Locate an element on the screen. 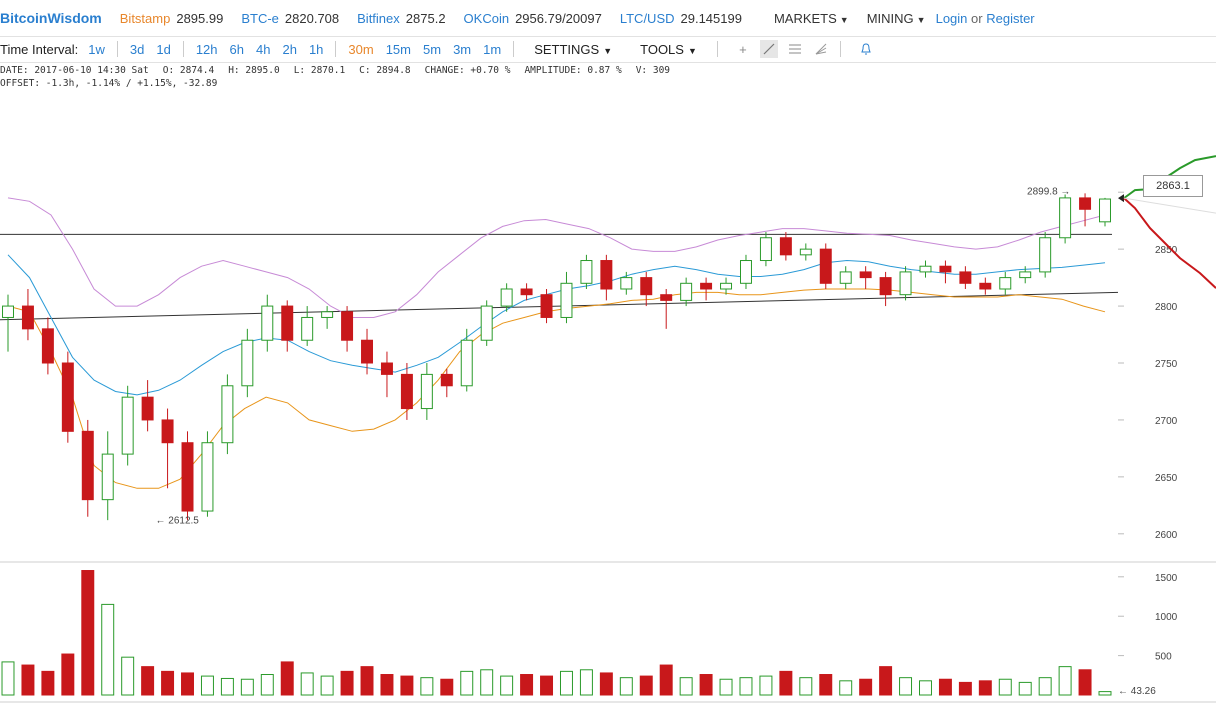 The image size is (1216, 706). mining-menu-label: MINING is located at coordinates (890, 18).